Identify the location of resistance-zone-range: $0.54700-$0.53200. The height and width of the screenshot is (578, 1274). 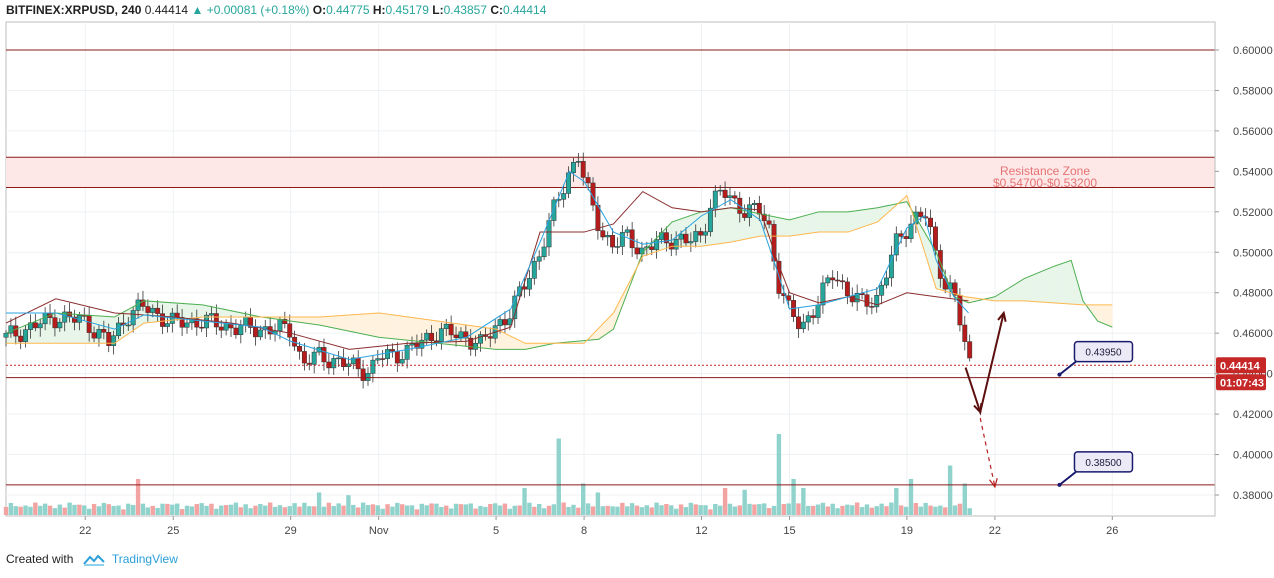
(1045, 183).